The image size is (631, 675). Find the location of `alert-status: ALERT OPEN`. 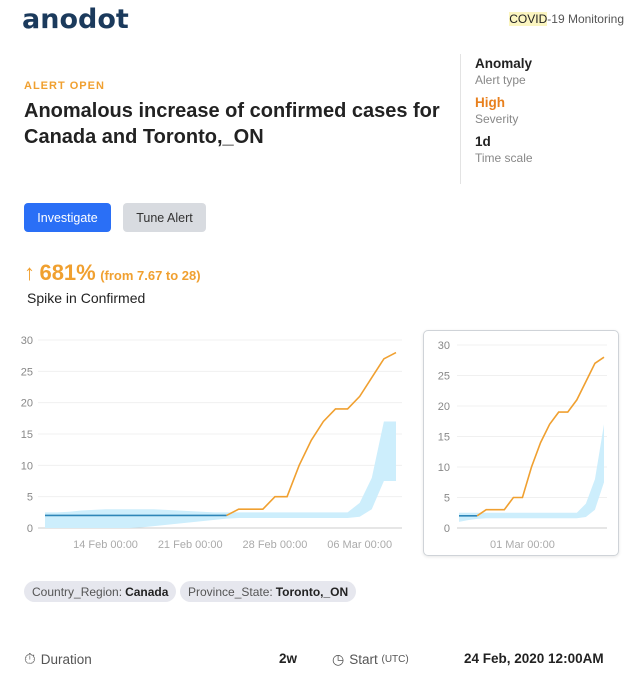

alert-status: ALERT OPEN is located at coordinates (64, 86).